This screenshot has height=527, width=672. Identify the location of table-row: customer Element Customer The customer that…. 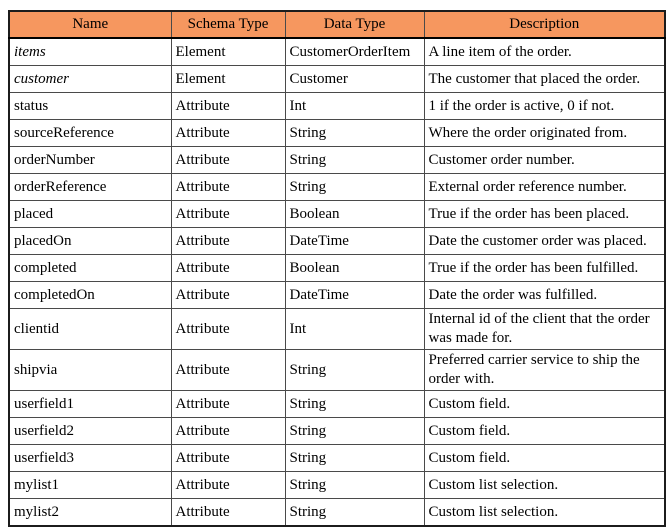
(337, 79).